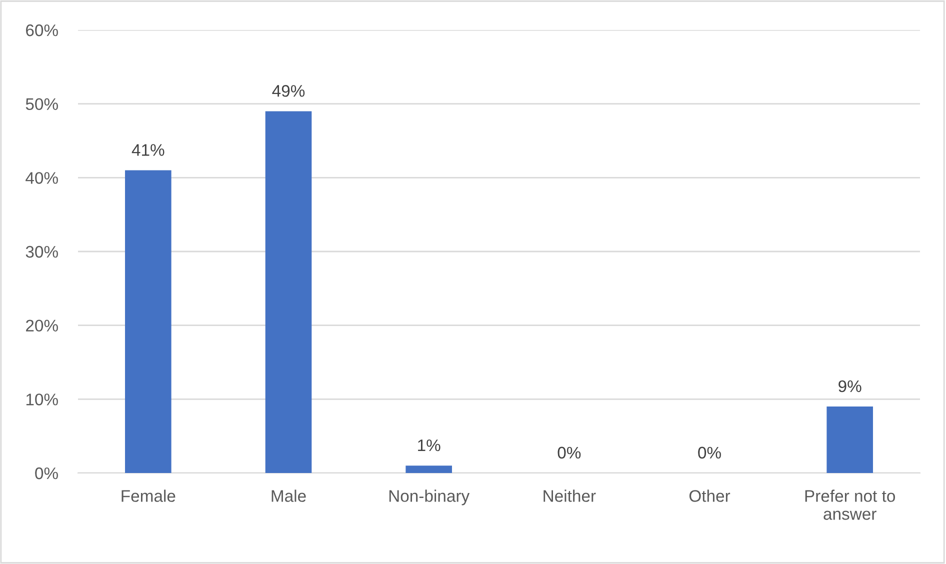 The image size is (946, 564). Describe the element at coordinates (289, 496) in the screenshot. I see `x-tick-label: Male` at that location.